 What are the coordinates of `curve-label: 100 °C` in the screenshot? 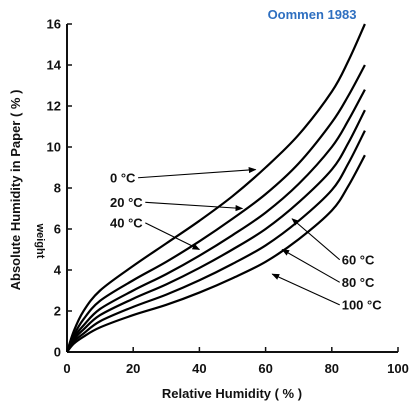 It's located at (362, 304).